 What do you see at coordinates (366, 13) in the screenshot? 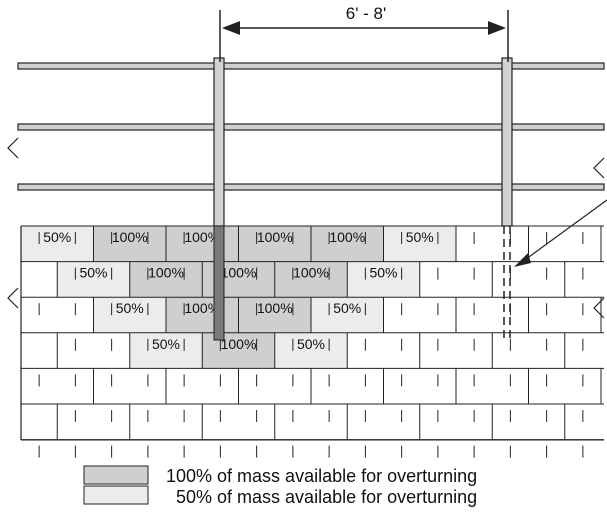
I see `dimension-label: 6' - 8'` at bounding box center [366, 13].